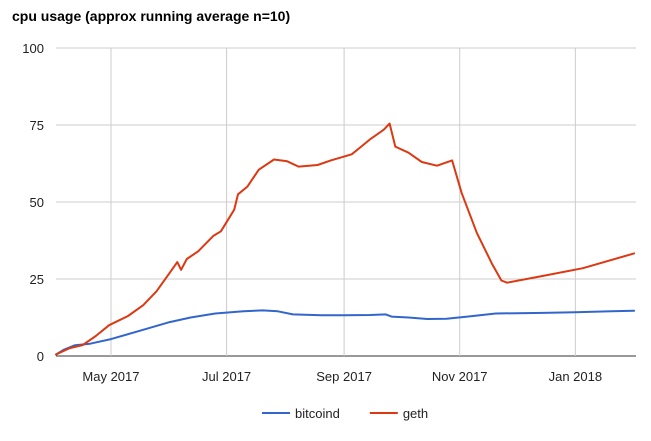  I want to click on x-axis-tick-labels: May 2017 Jul 2017 Sep 2017 Nov 2017 Jan 2018, so click(342, 376).